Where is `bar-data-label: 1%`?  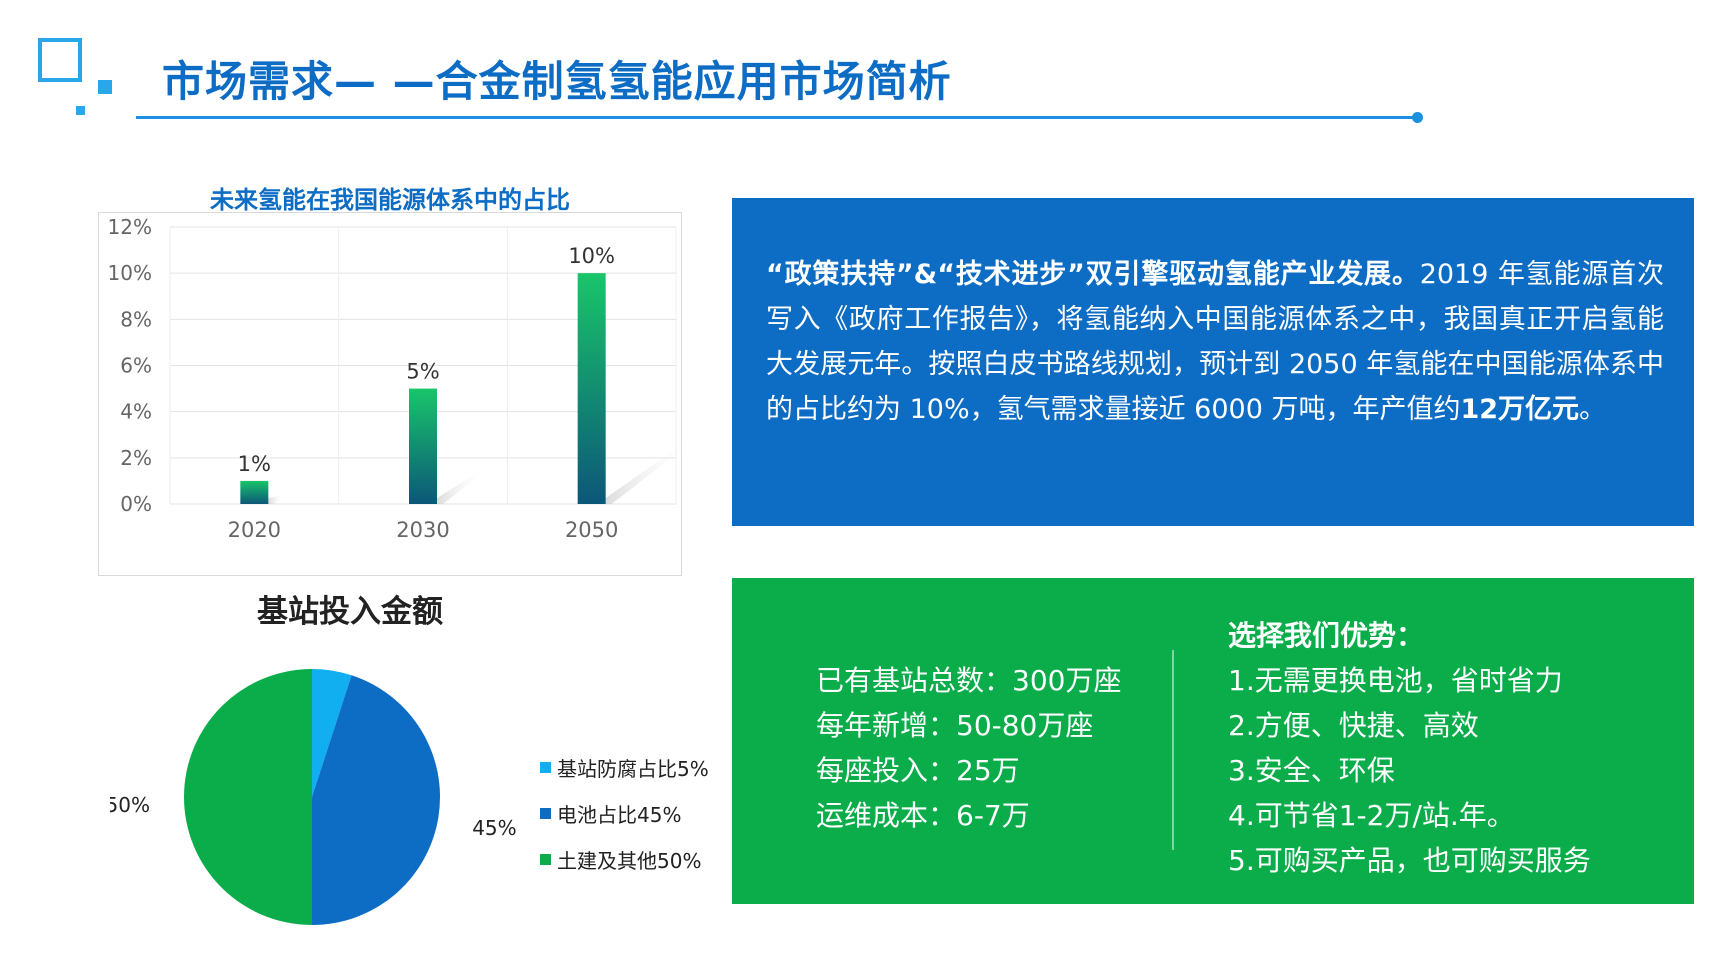
bar-data-label: 1% is located at coordinates (254, 464).